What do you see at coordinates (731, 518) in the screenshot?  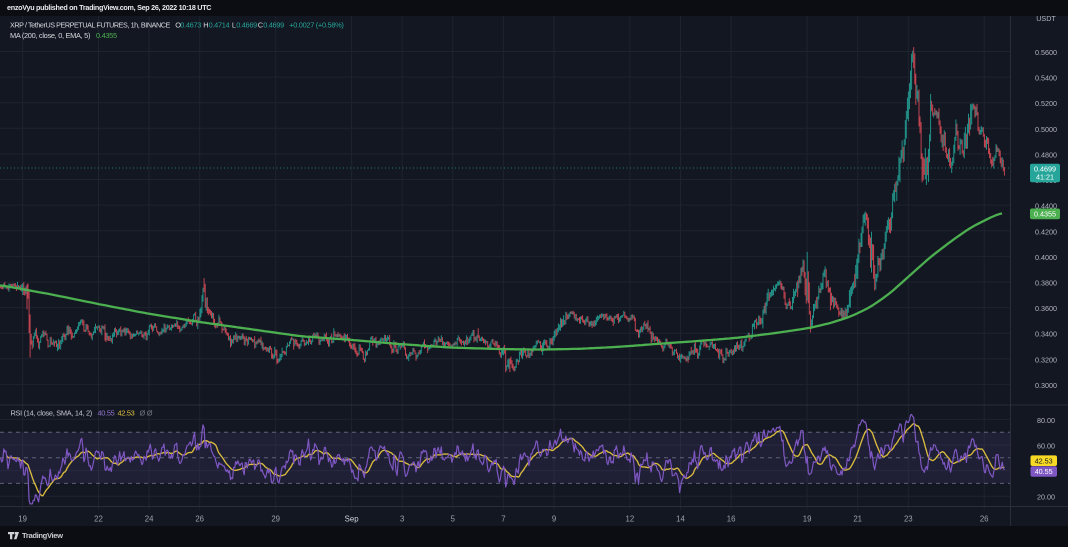 I see `svg-text: 16` at bounding box center [731, 518].